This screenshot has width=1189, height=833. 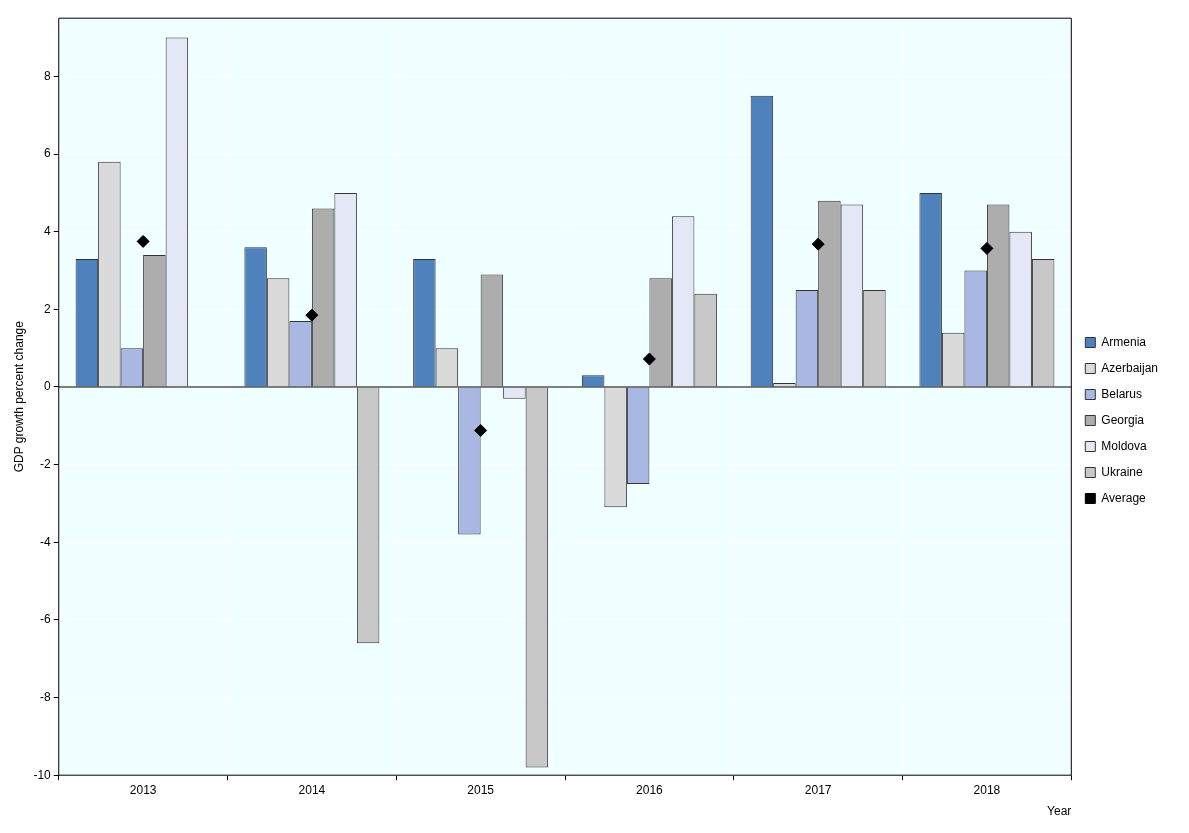 I want to click on x-tick-label: 2017, so click(x=818, y=789).